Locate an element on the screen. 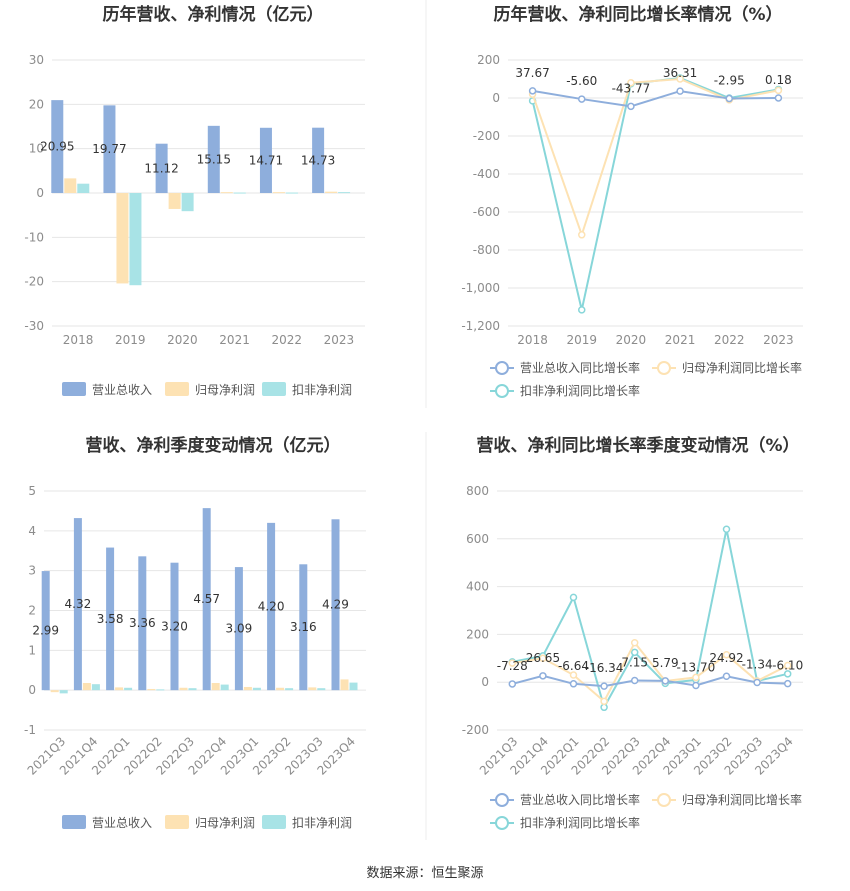  y-tick-label: -10 is located at coordinates (34, 237).